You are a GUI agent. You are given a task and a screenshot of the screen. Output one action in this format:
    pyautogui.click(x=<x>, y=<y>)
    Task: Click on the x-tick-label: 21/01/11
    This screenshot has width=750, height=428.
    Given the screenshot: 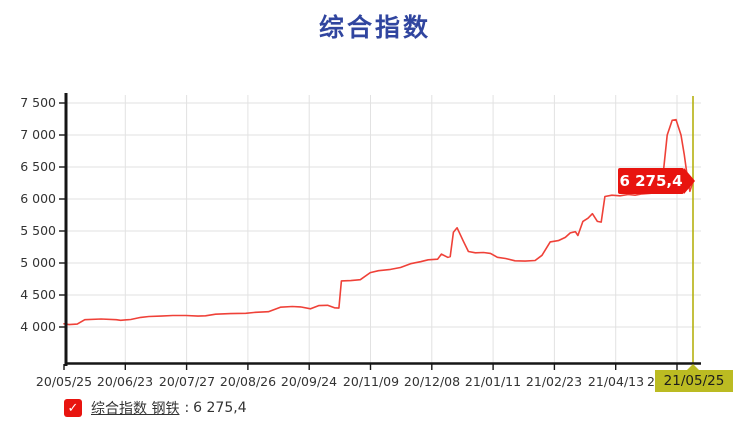 What is the action you would take?
    pyautogui.click(x=493, y=381)
    